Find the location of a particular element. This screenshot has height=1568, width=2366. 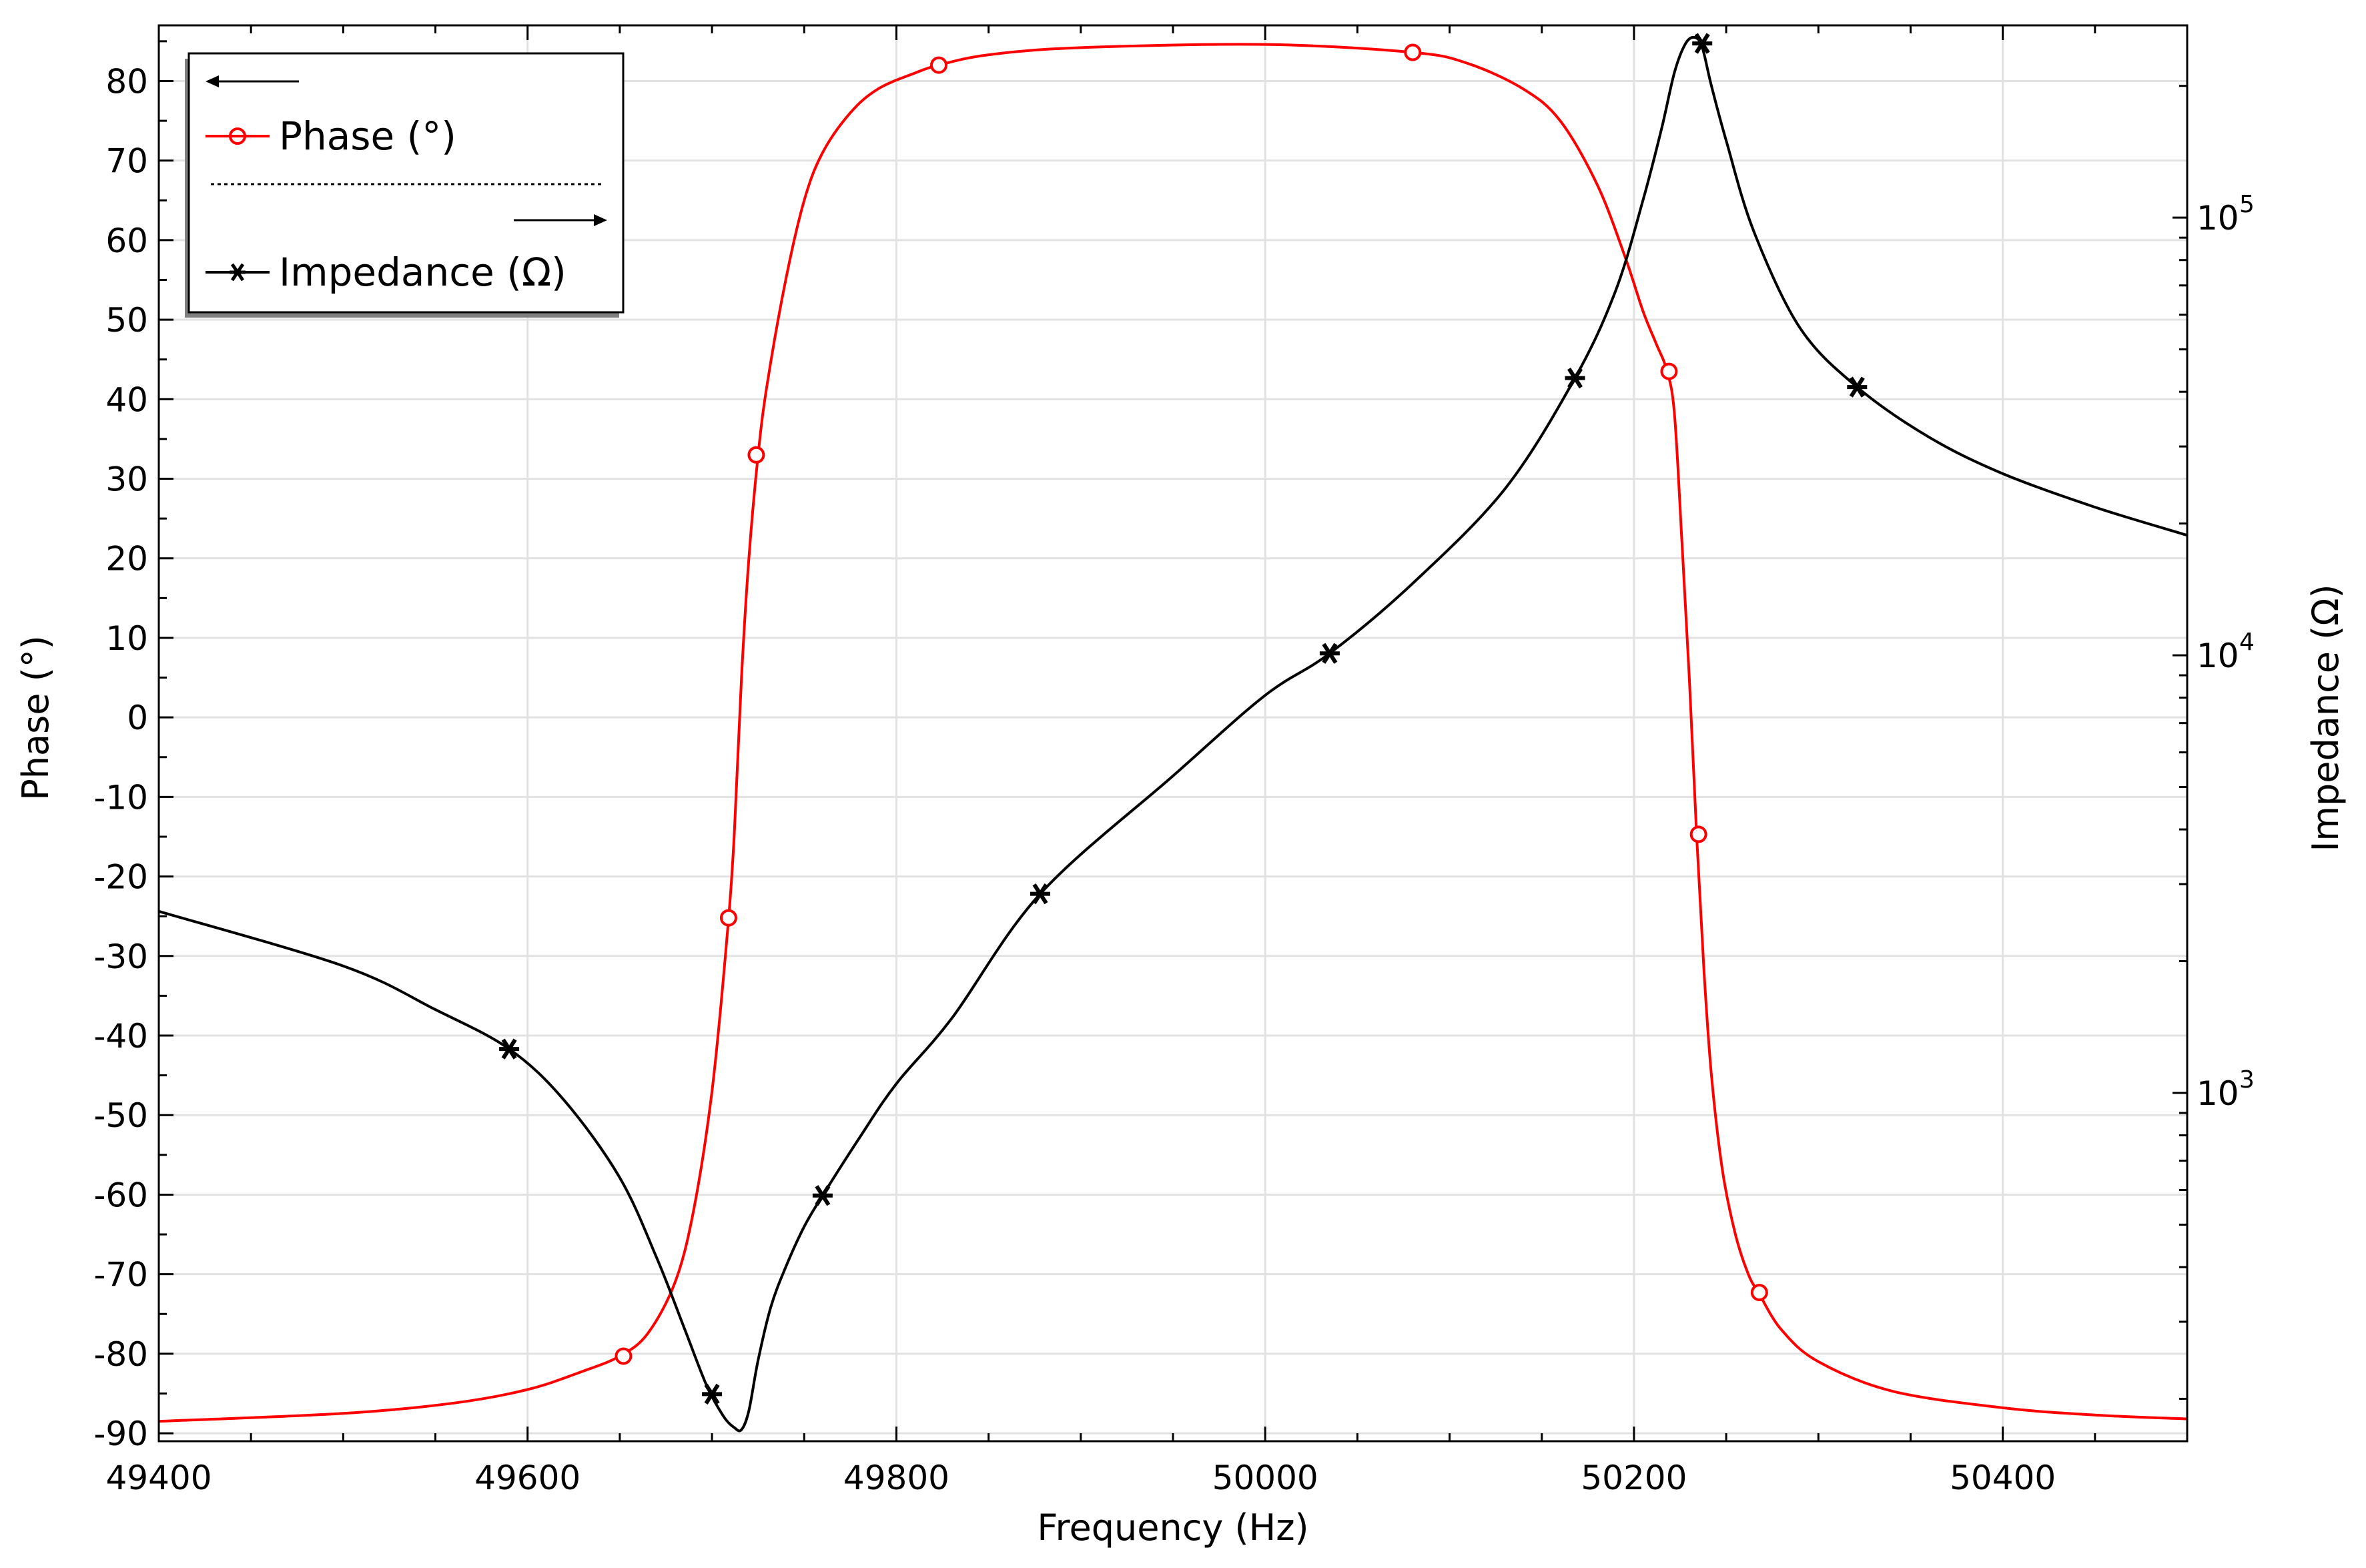

y-right-tick-exponent: 5 is located at coordinates (2247, 204).